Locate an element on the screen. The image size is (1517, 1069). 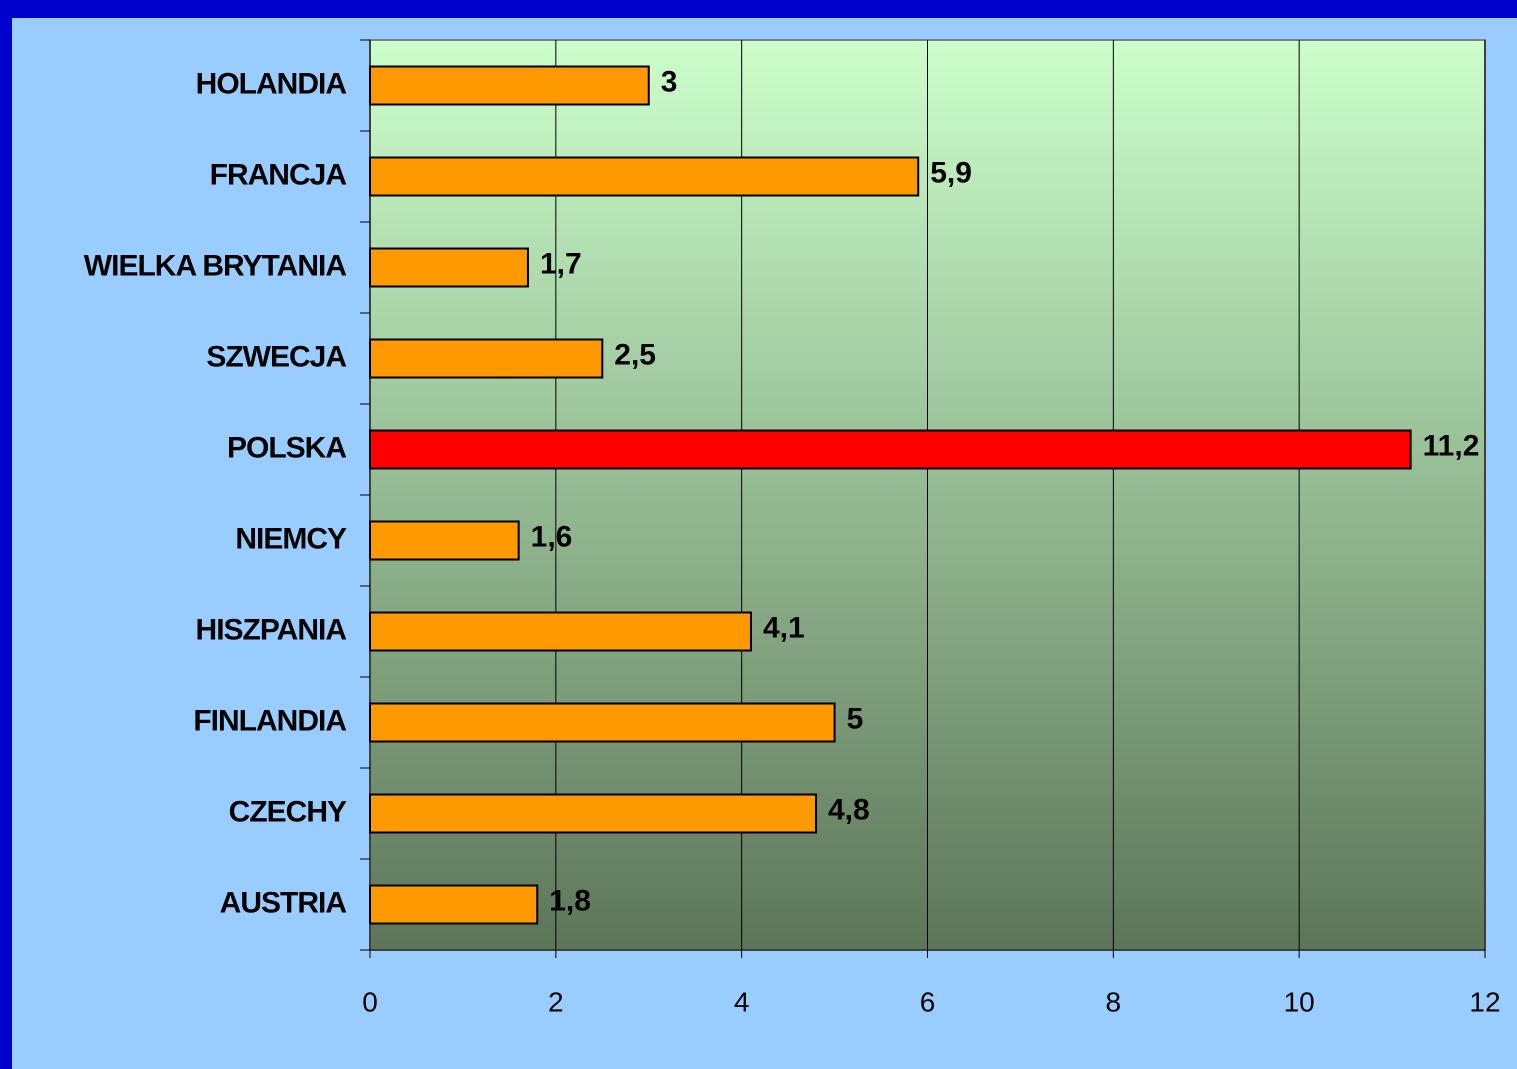
y-tick-label: AUSTRIA is located at coordinates (283, 902).